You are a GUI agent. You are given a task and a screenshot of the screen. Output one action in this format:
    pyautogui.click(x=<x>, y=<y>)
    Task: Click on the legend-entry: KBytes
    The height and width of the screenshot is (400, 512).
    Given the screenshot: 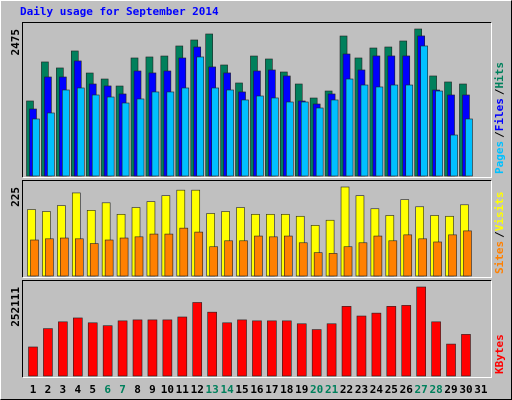 What is the action you would take?
    pyautogui.click(x=499, y=354)
    